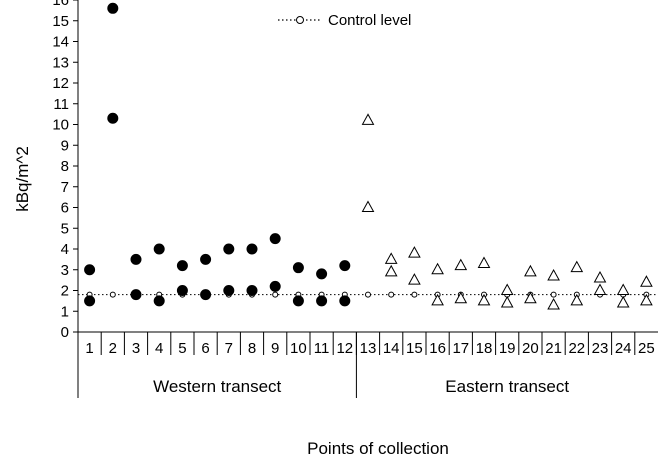  Describe the element at coordinates (275, 348) in the screenshot. I see `x-tick-label: 9` at that location.